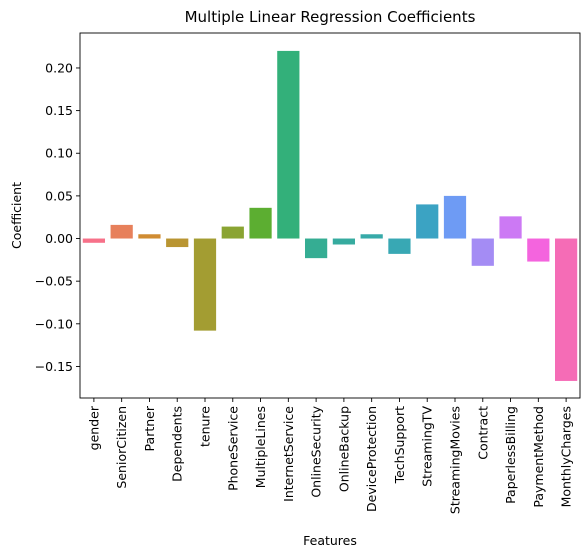 The image size is (587, 559). I want to click on bar-TechSupport, so click(399, 246).